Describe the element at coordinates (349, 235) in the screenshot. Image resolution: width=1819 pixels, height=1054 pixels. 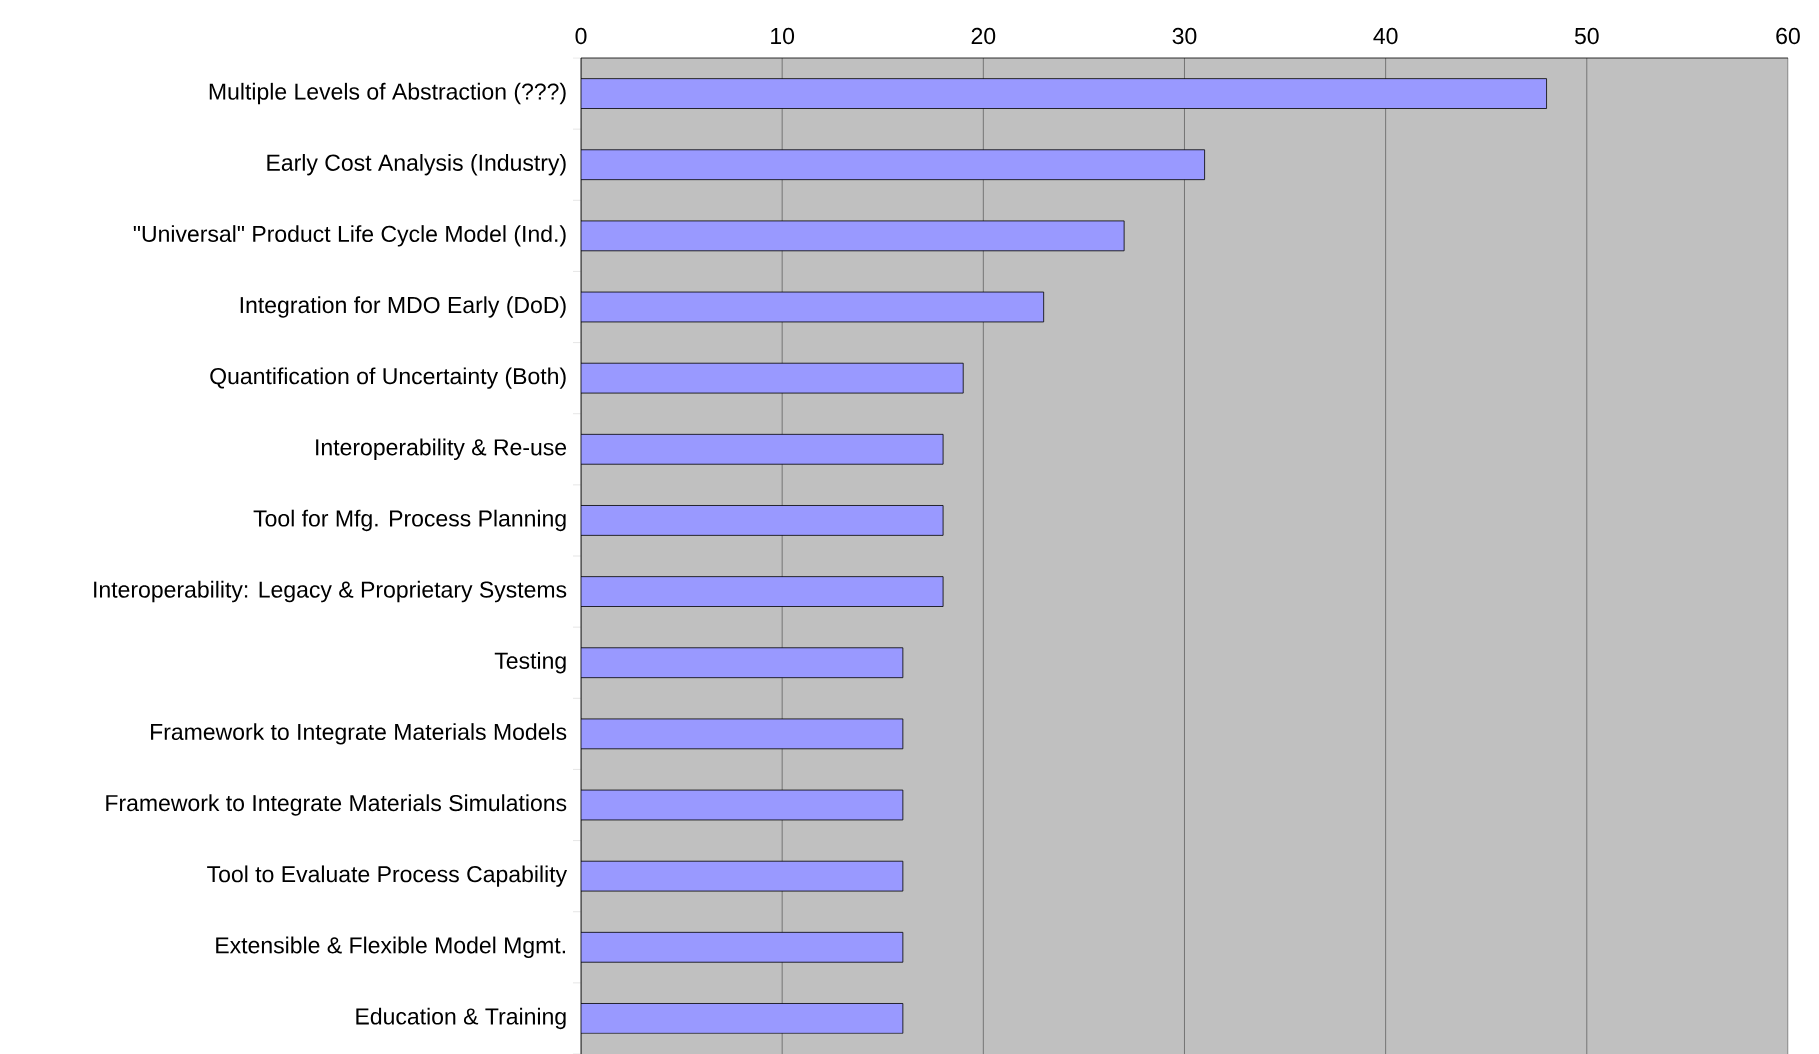
I see `y-tick-label: "Universal" Product Life Cycle Model (Ind.)` at that location.